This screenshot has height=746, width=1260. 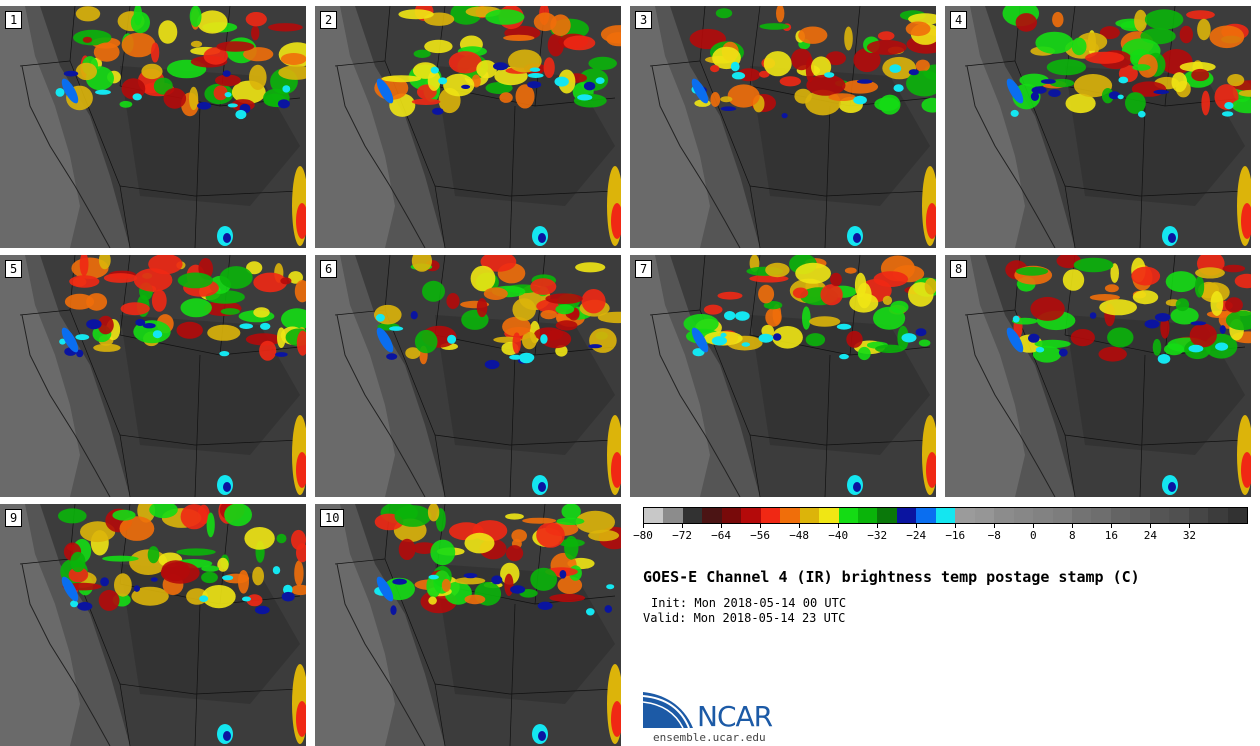 What do you see at coordinates (329, 20) in the screenshot?
I see `panel-number-label: 2` at bounding box center [329, 20].